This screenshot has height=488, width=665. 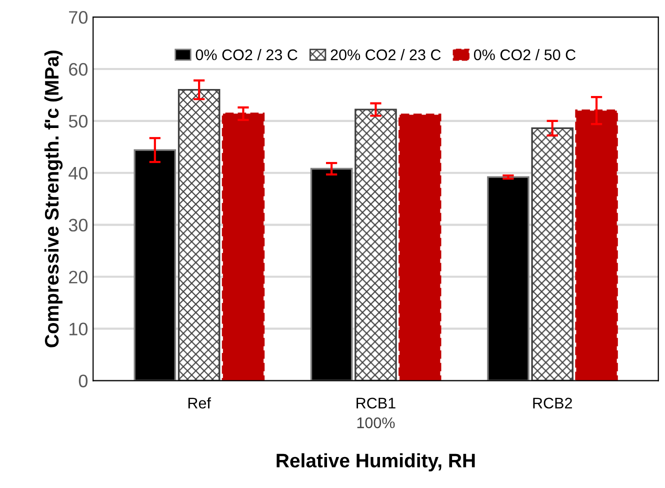 What do you see at coordinates (83, 381) in the screenshot?
I see `y-tick-label: 0` at bounding box center [83, 381].